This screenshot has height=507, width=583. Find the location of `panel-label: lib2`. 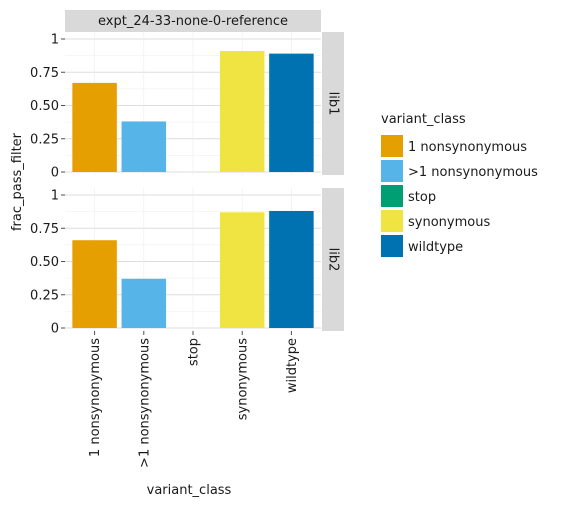

panel-label: lib2 is located at coordinates (333, 260).